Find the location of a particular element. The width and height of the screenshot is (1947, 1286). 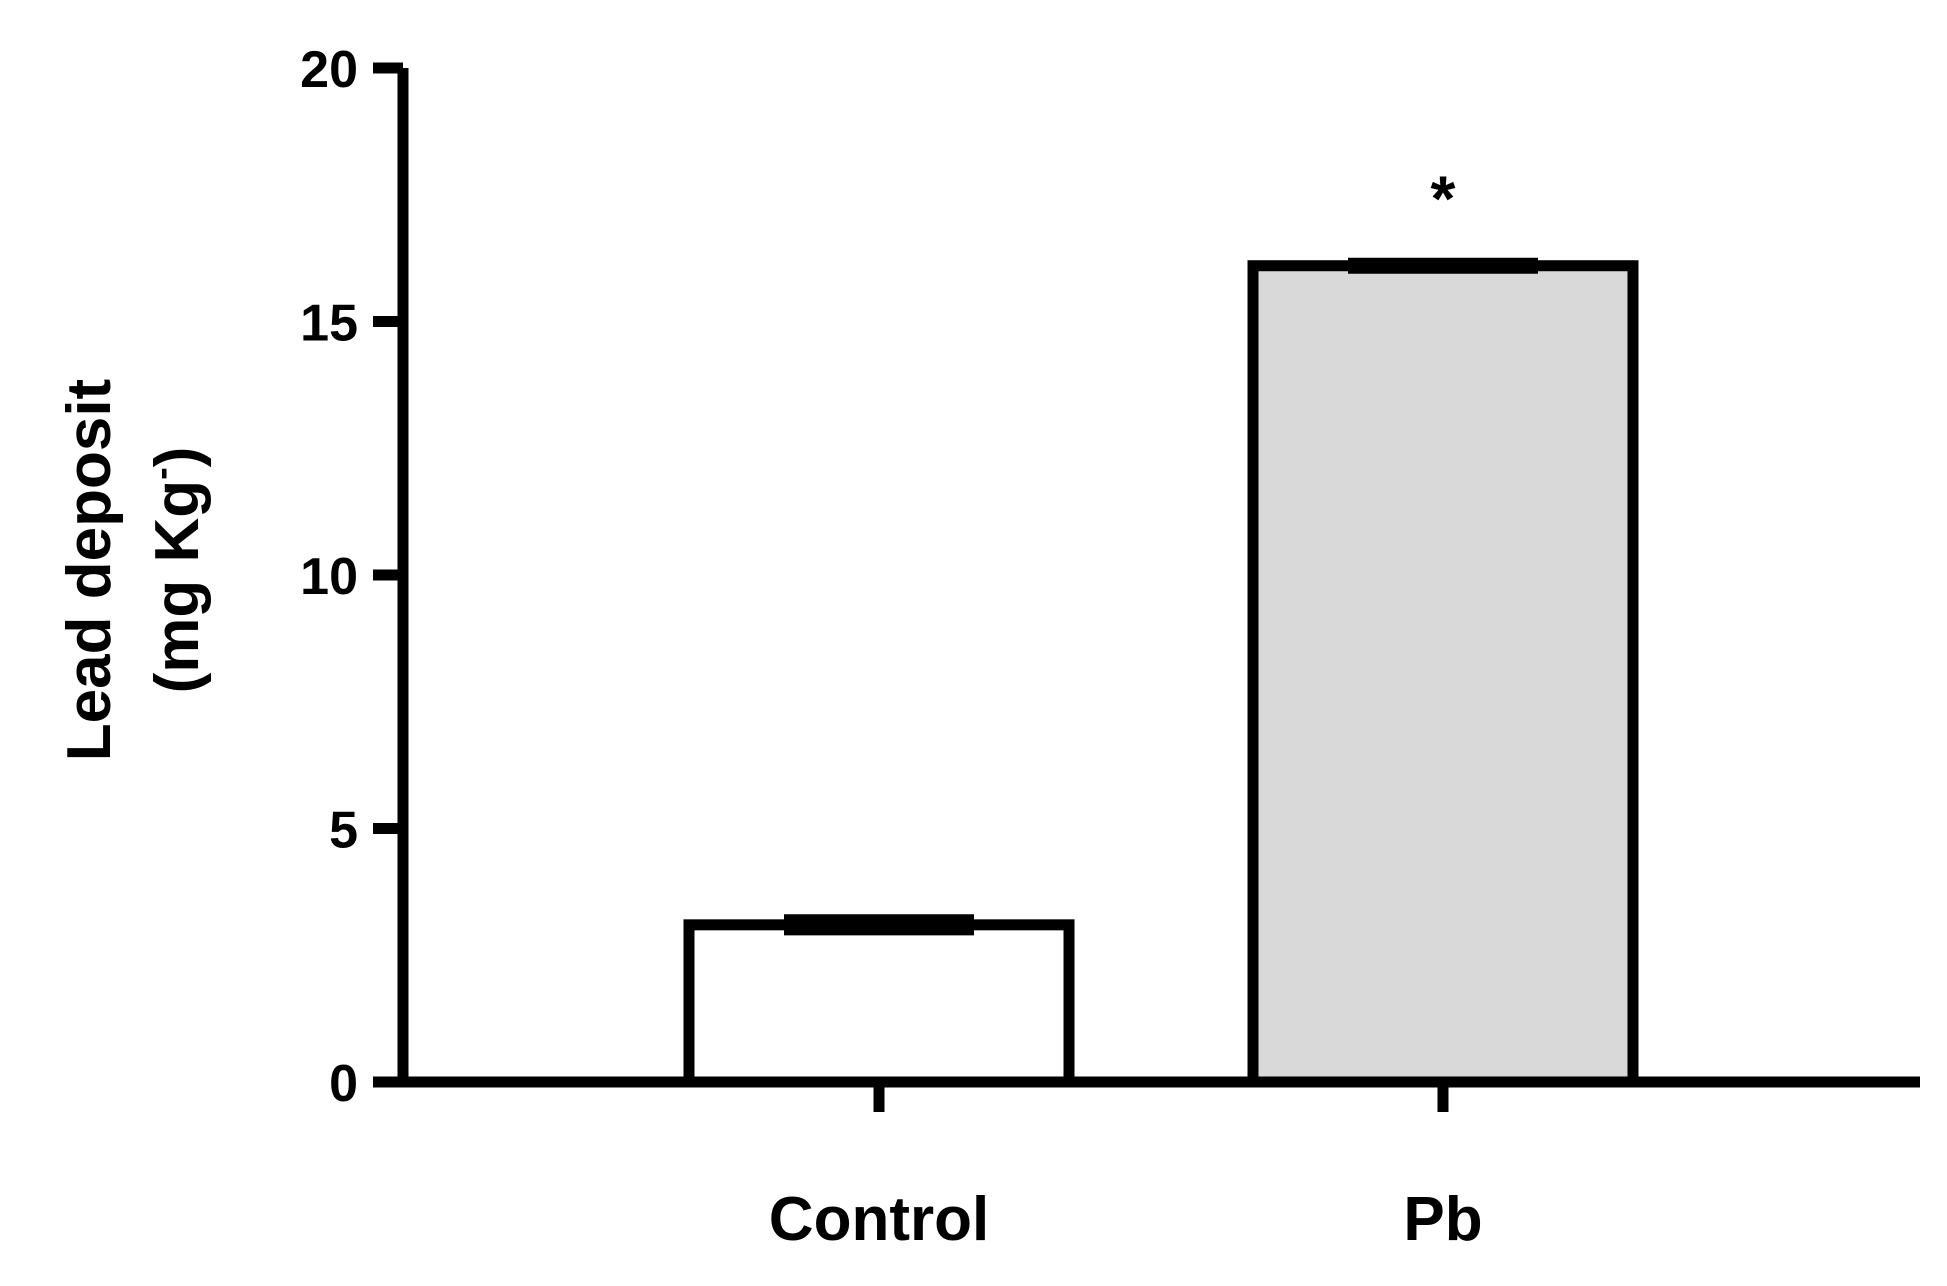

y-axis-title-line1: Lead deposit is located at coordinates (89, 570).